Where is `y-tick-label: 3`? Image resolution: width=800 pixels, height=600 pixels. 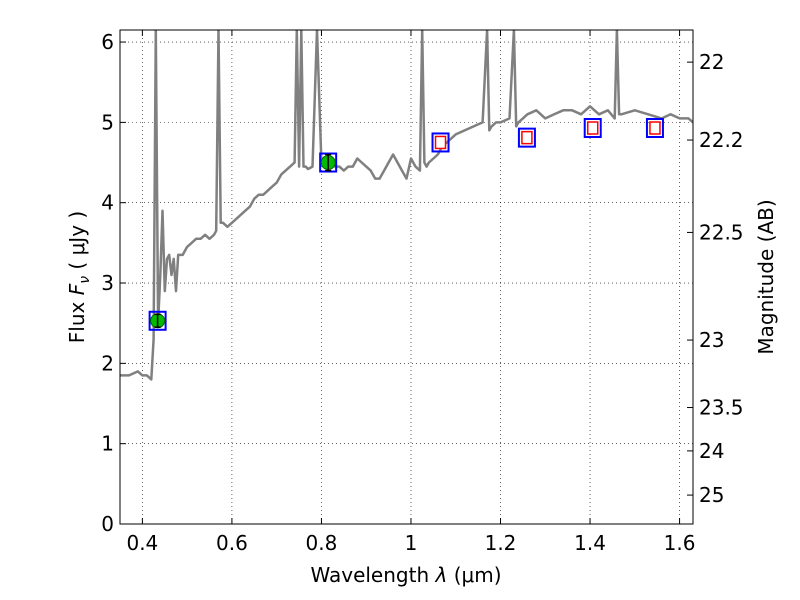 y-tick-label: 3 is located at coordinates (107, 283).